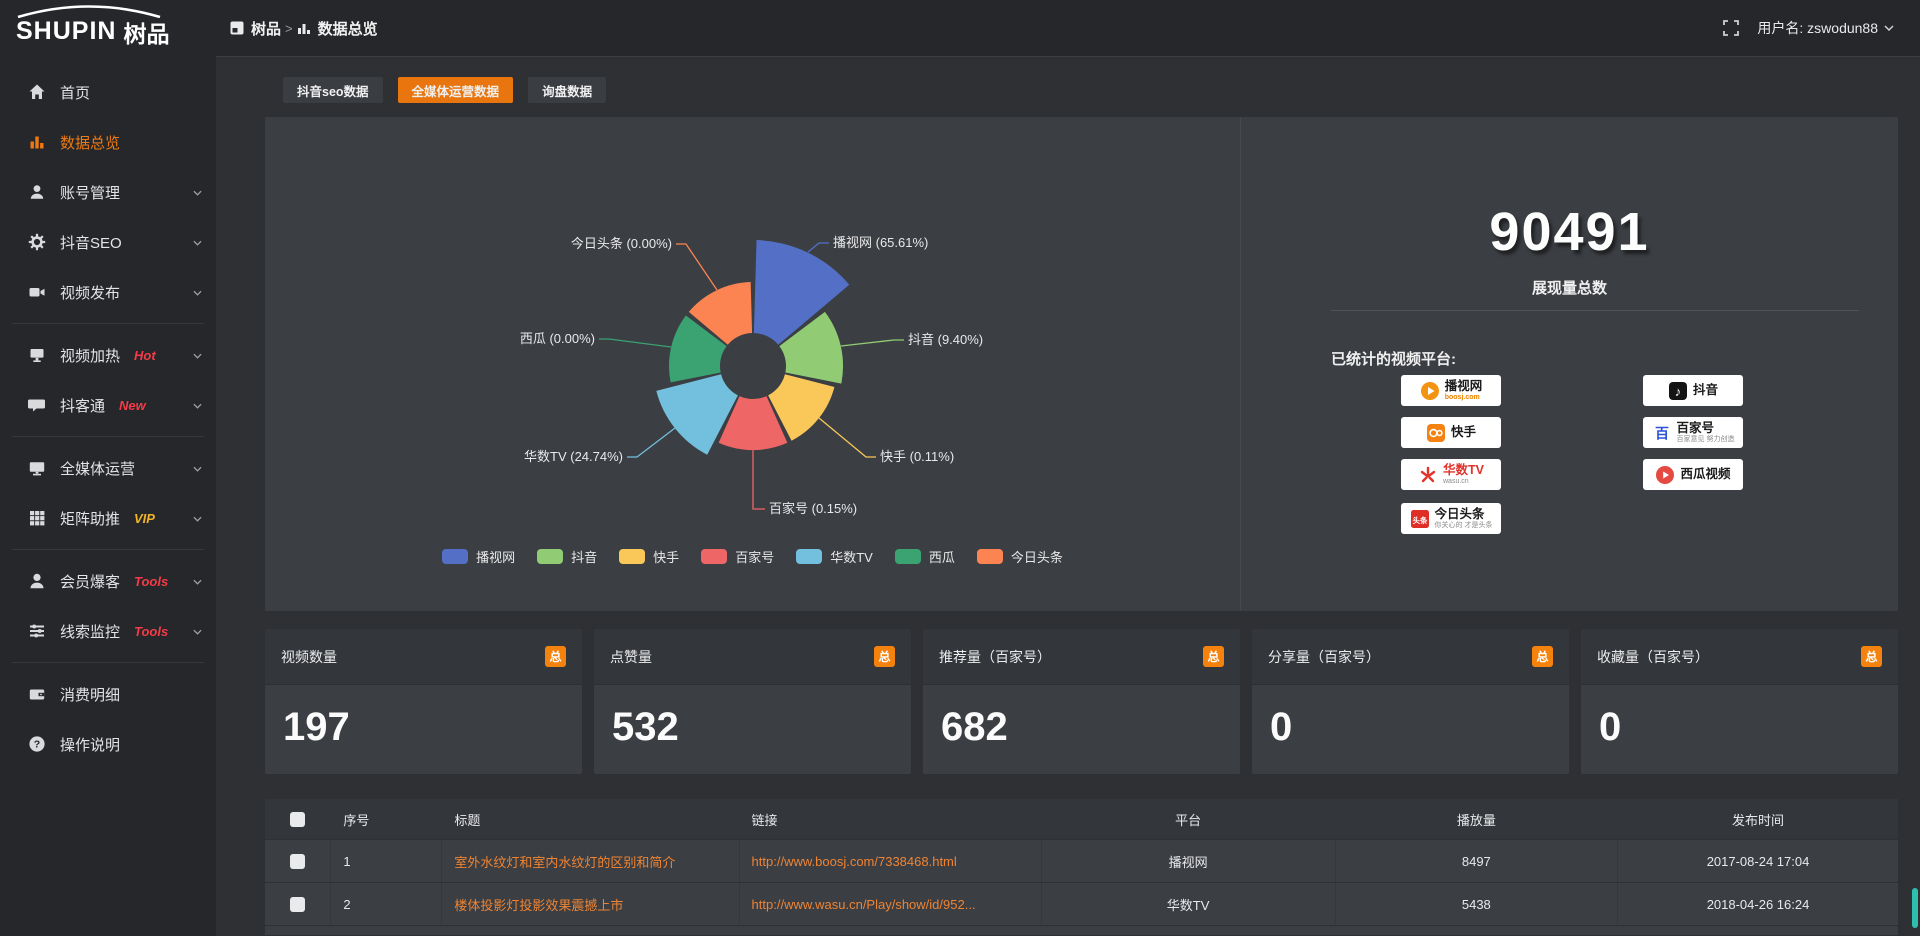  What do you see at coordinates (995, 656) in the screenshot?
I see `stat-card-label: 推荐量（百家号）` at bounding box center [995, 656].